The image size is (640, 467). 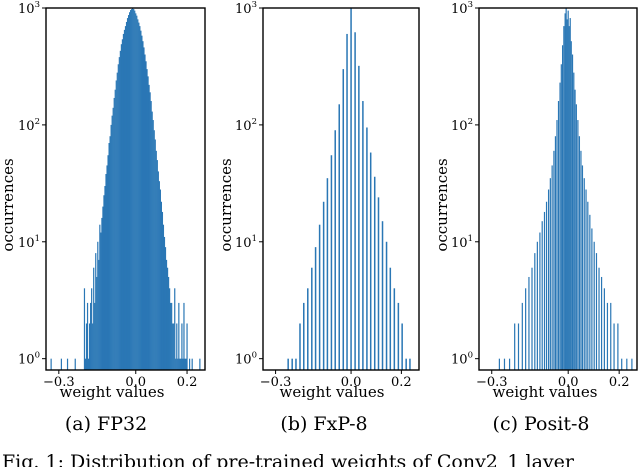 What do you see at coordinates (331, 392) in the screenshot?
I see `xlabel-fxp8: weight values` at bounding box center [331, 392].